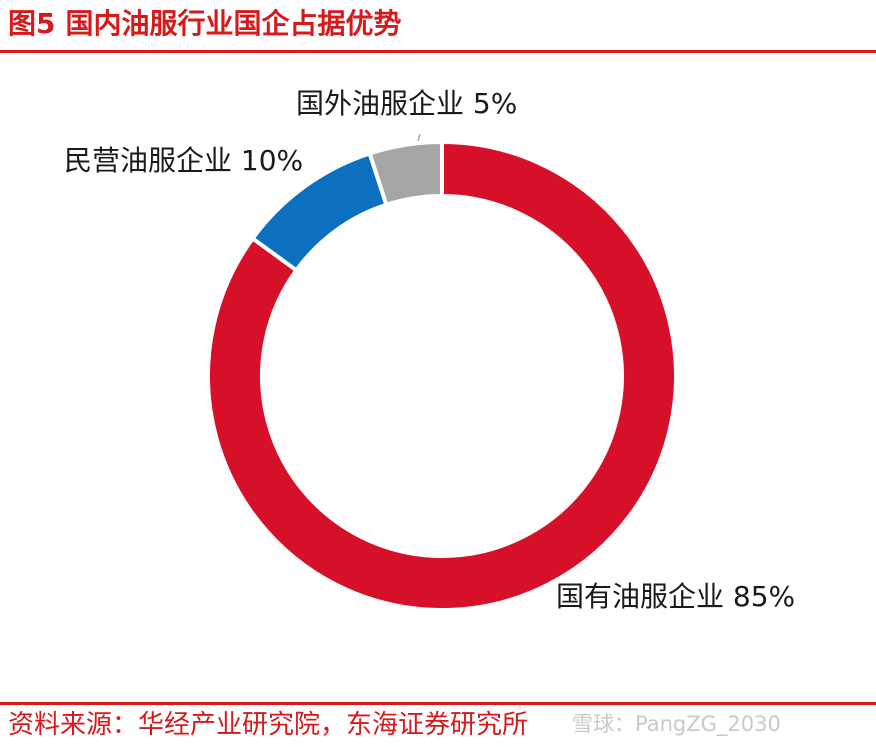  I want to click on leader-line, so click(419, 137).